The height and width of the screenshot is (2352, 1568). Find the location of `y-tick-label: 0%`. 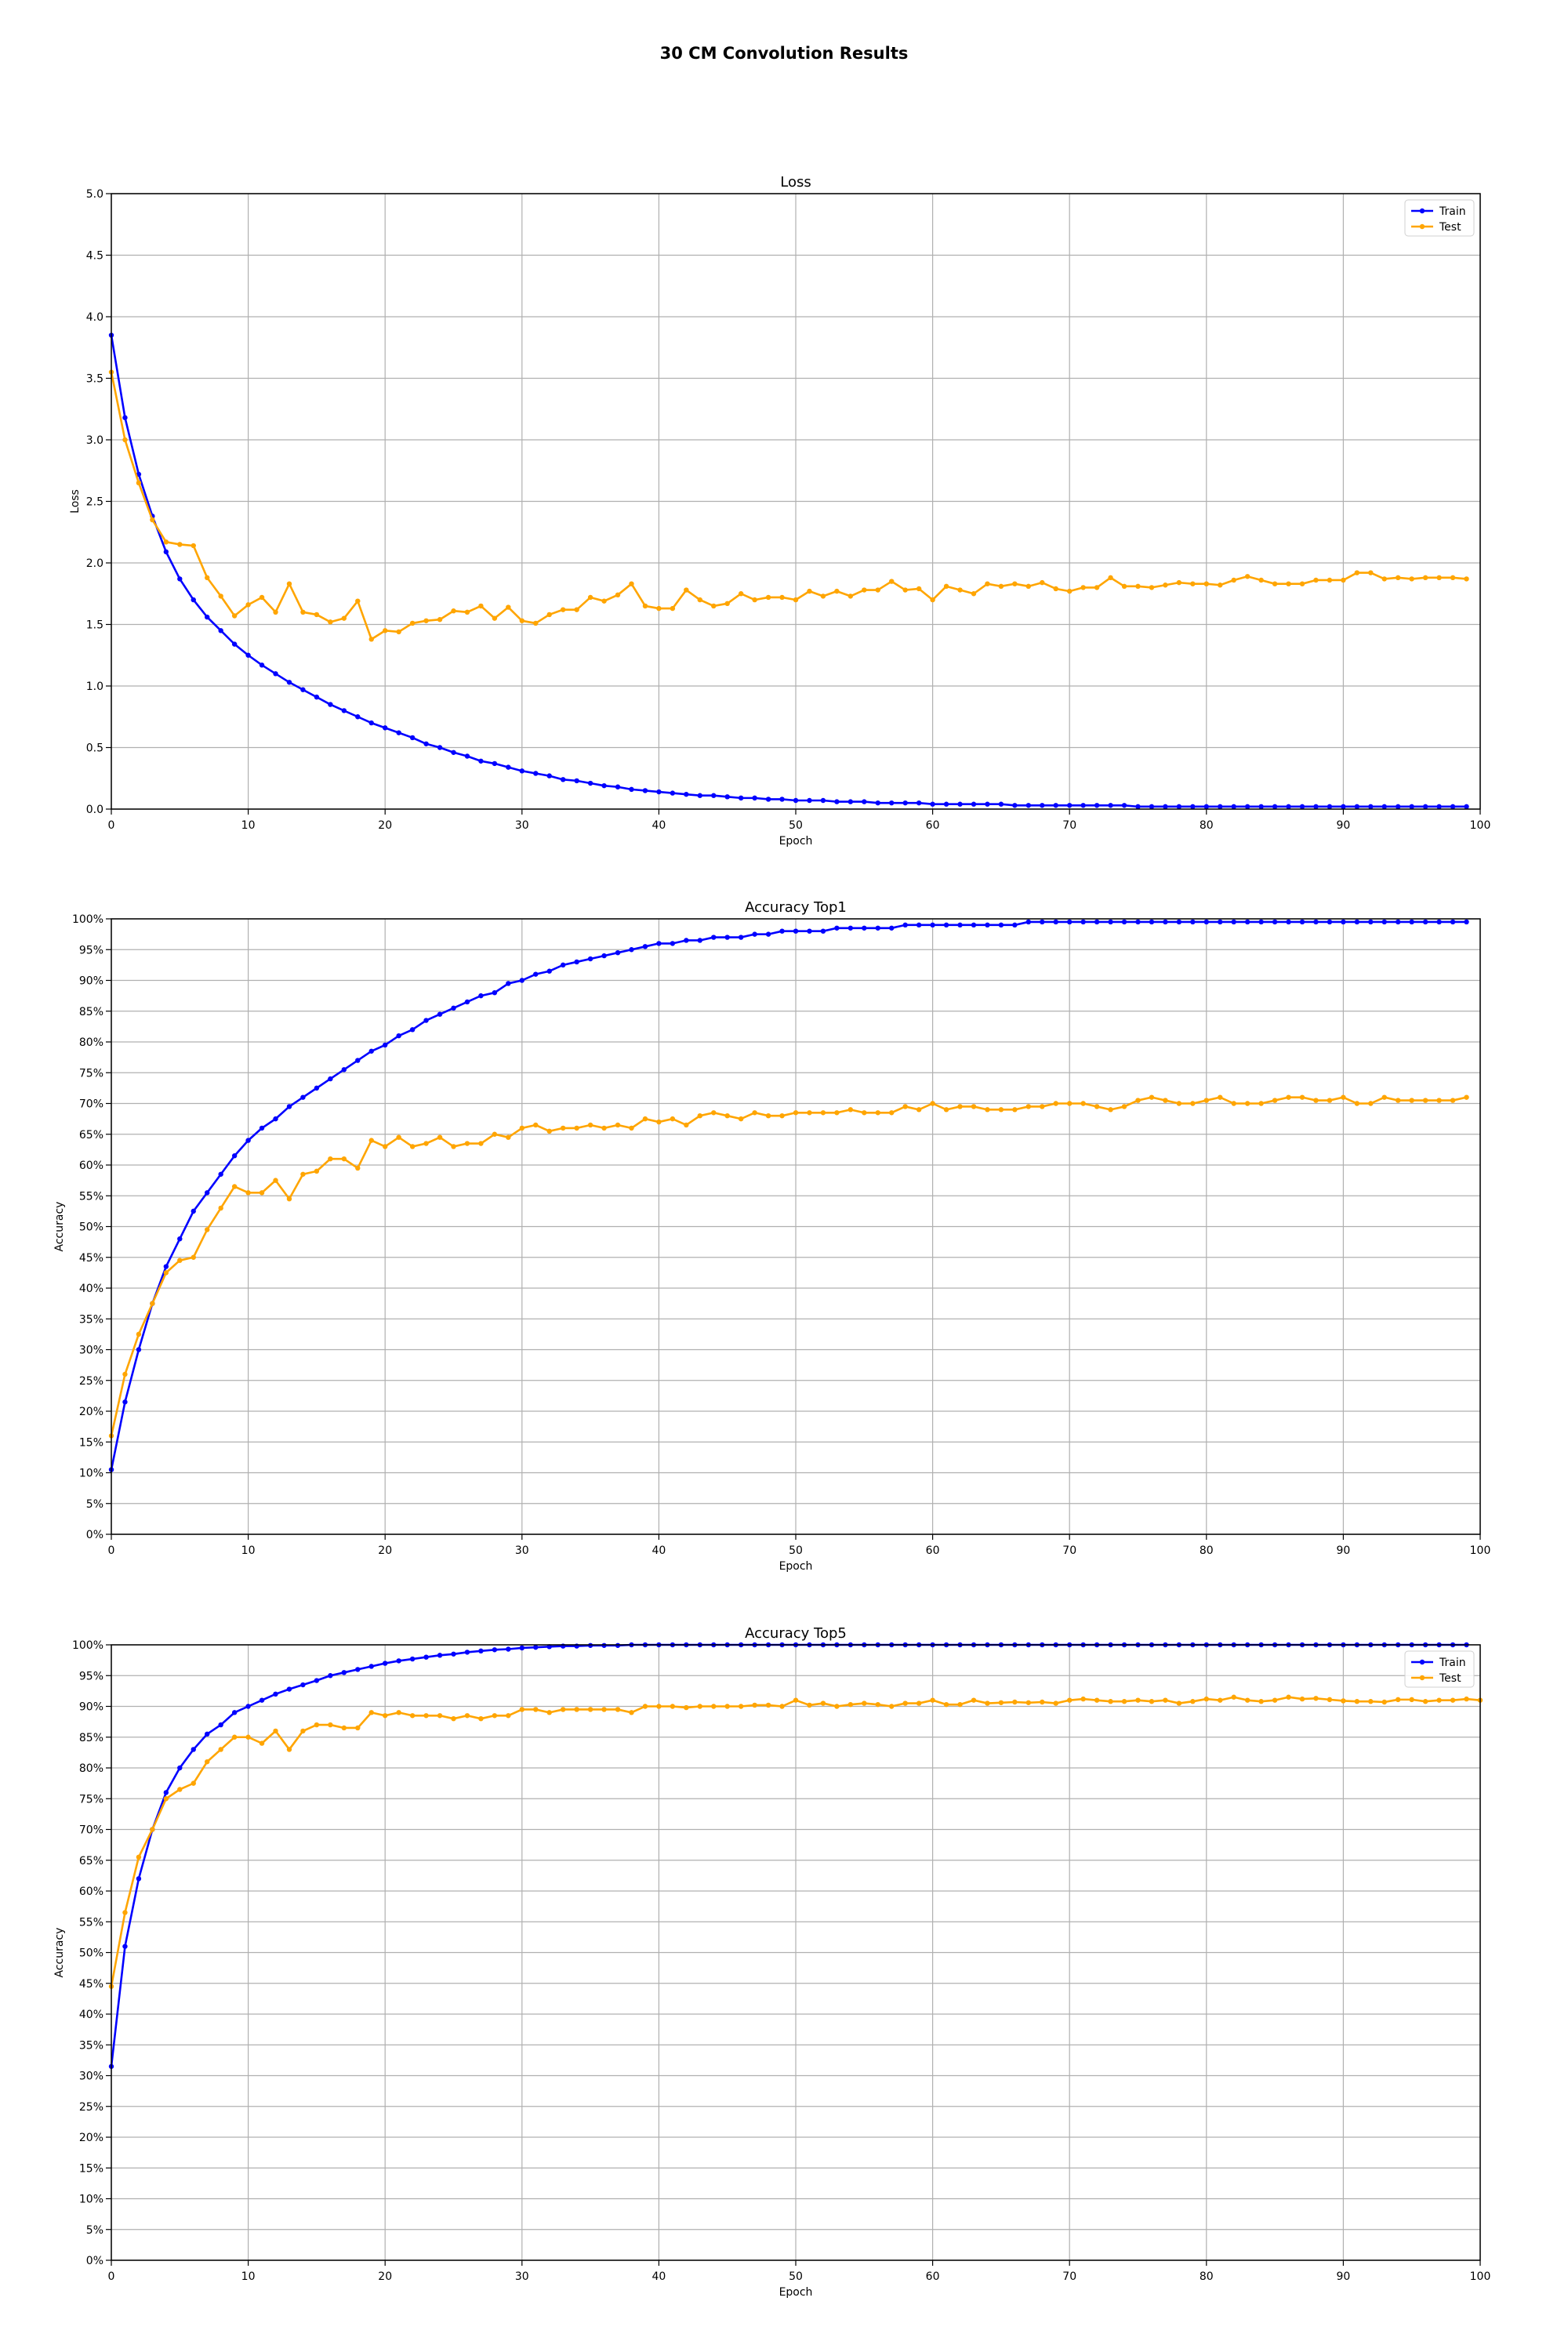

y-tick-label: 0% is located at coordinates (94, 1535).